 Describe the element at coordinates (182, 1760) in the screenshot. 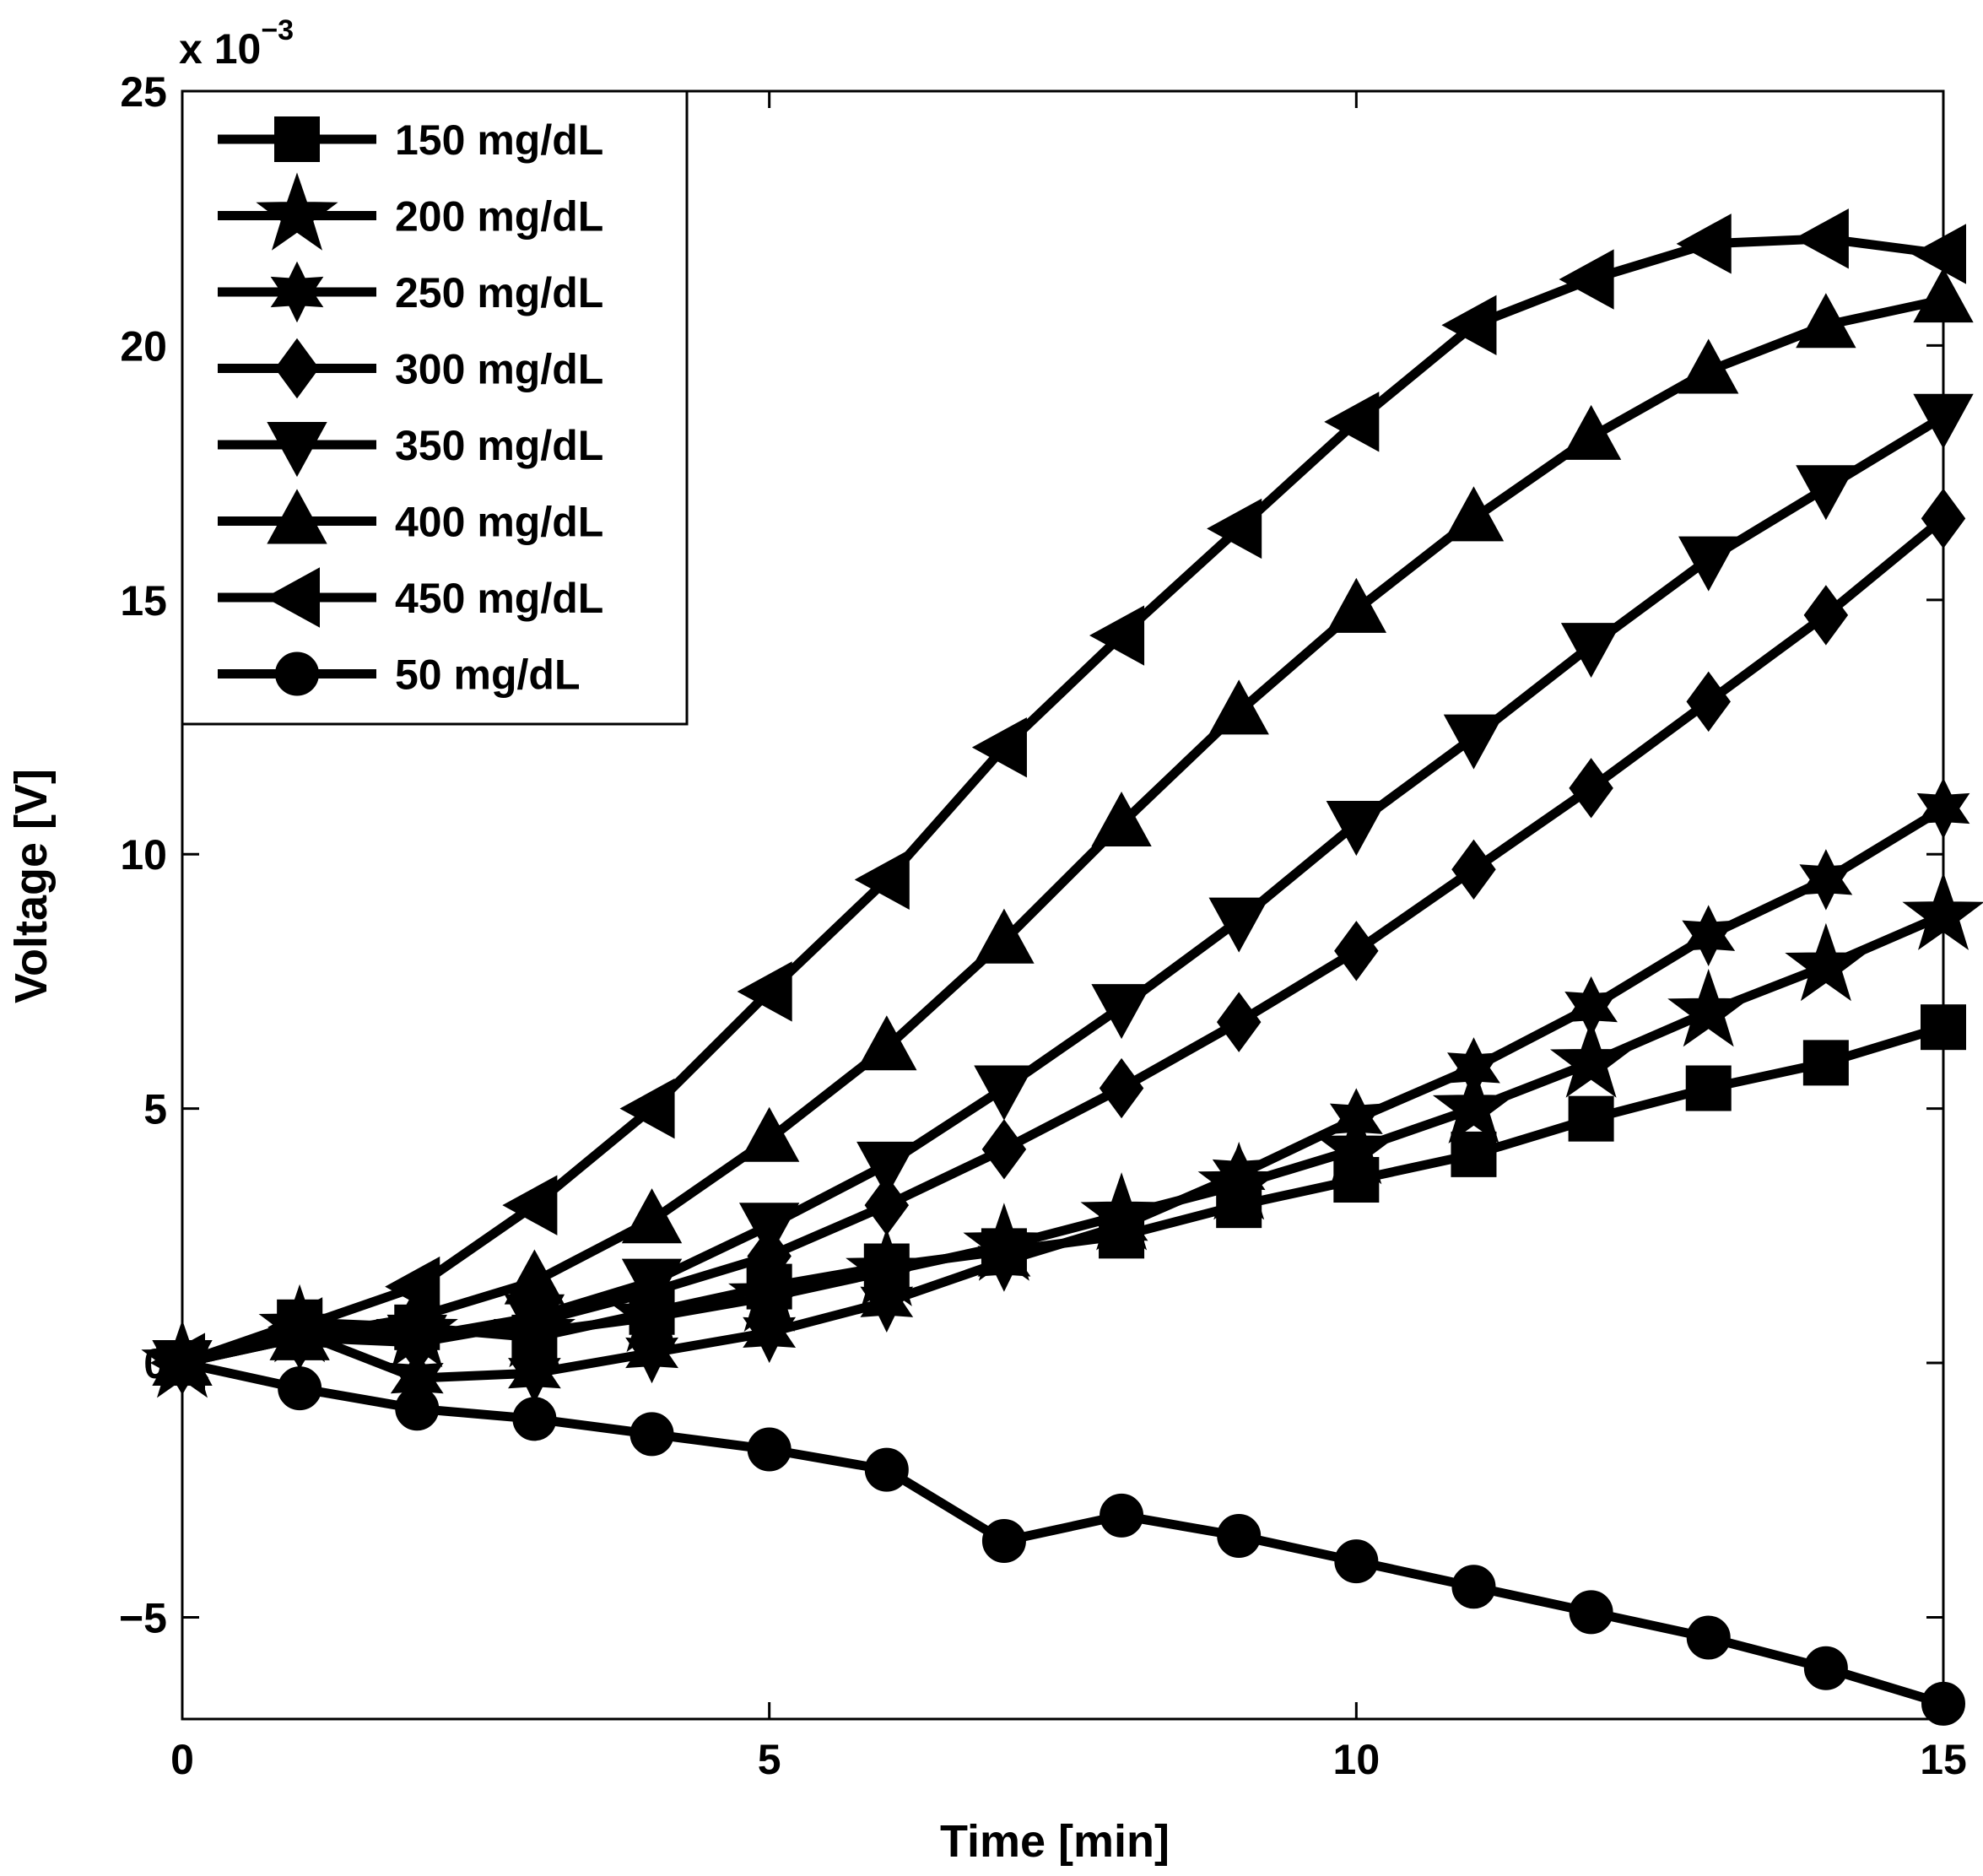

I see `x-tick-label: 0` at that location.